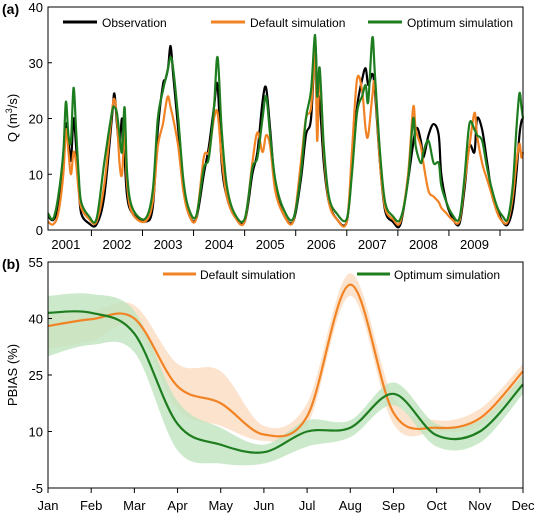 This screenshot has height=519, width=535. What do you see at coordinates (65, 244) in the screenshot?
I see `panel-a-x-tick-label: 2001` at bounding box center [65, 244].